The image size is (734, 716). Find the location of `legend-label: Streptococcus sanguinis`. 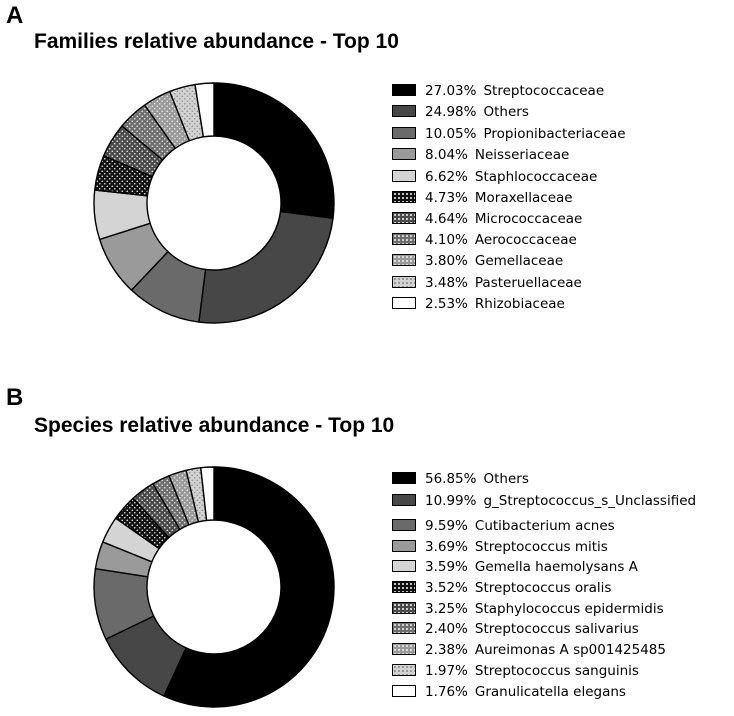

legend-label: Streptococcus sanguinis is located at coordinates (556, 671).